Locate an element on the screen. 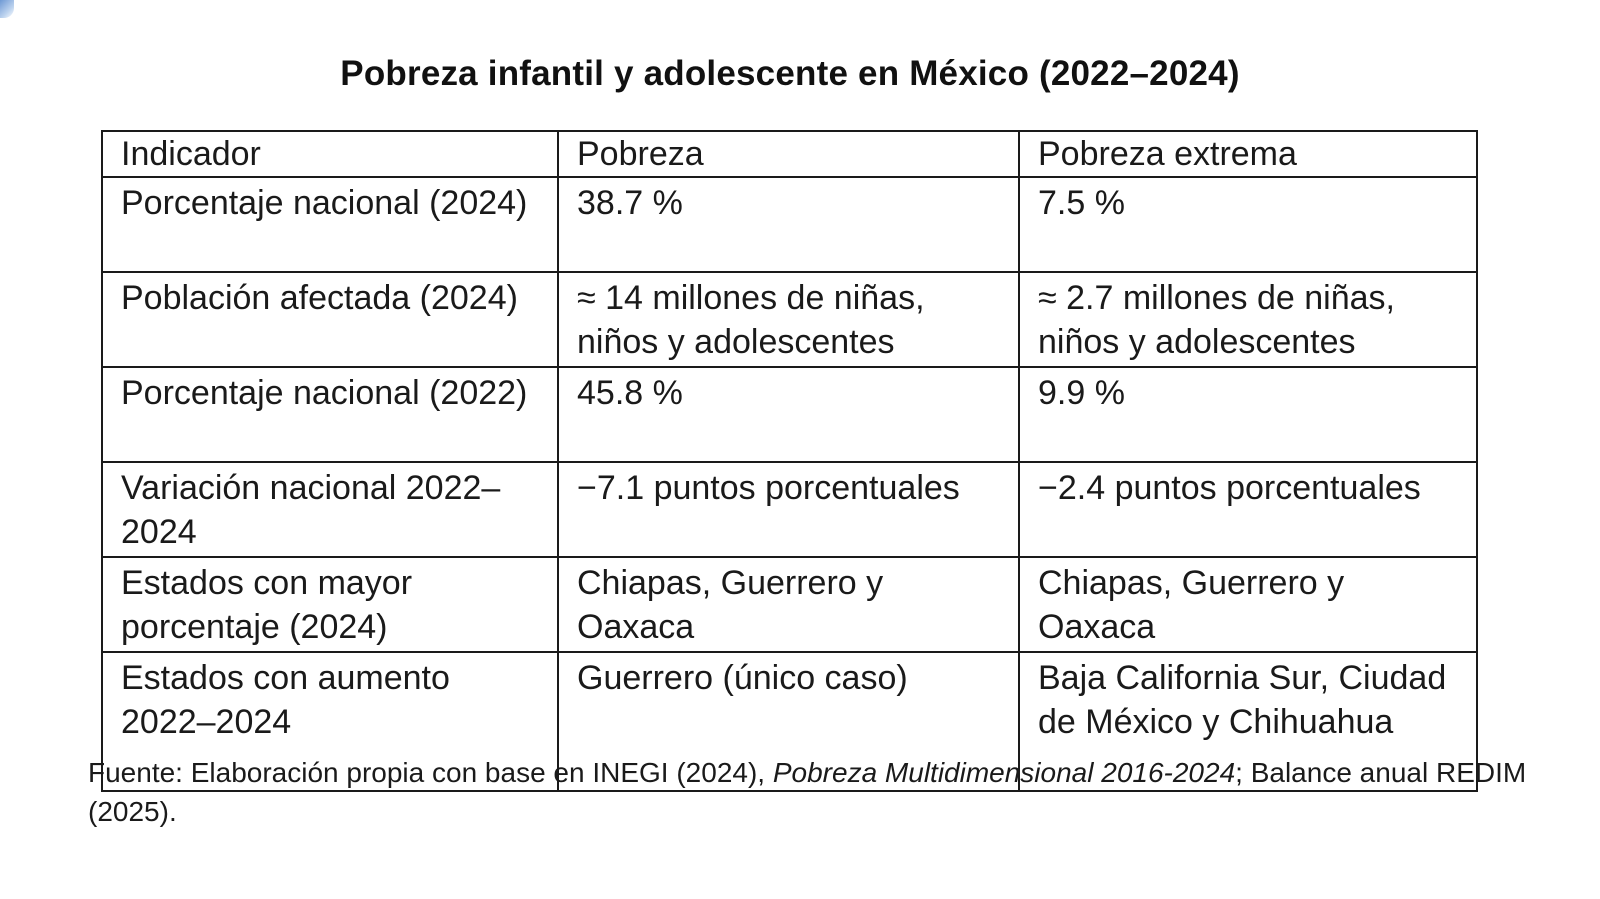 The height and width of the screenshot is (899, 1600). cell-pobreza: Chiapas, Guerrero y Oaxaca is located at coordinates (788, 604).